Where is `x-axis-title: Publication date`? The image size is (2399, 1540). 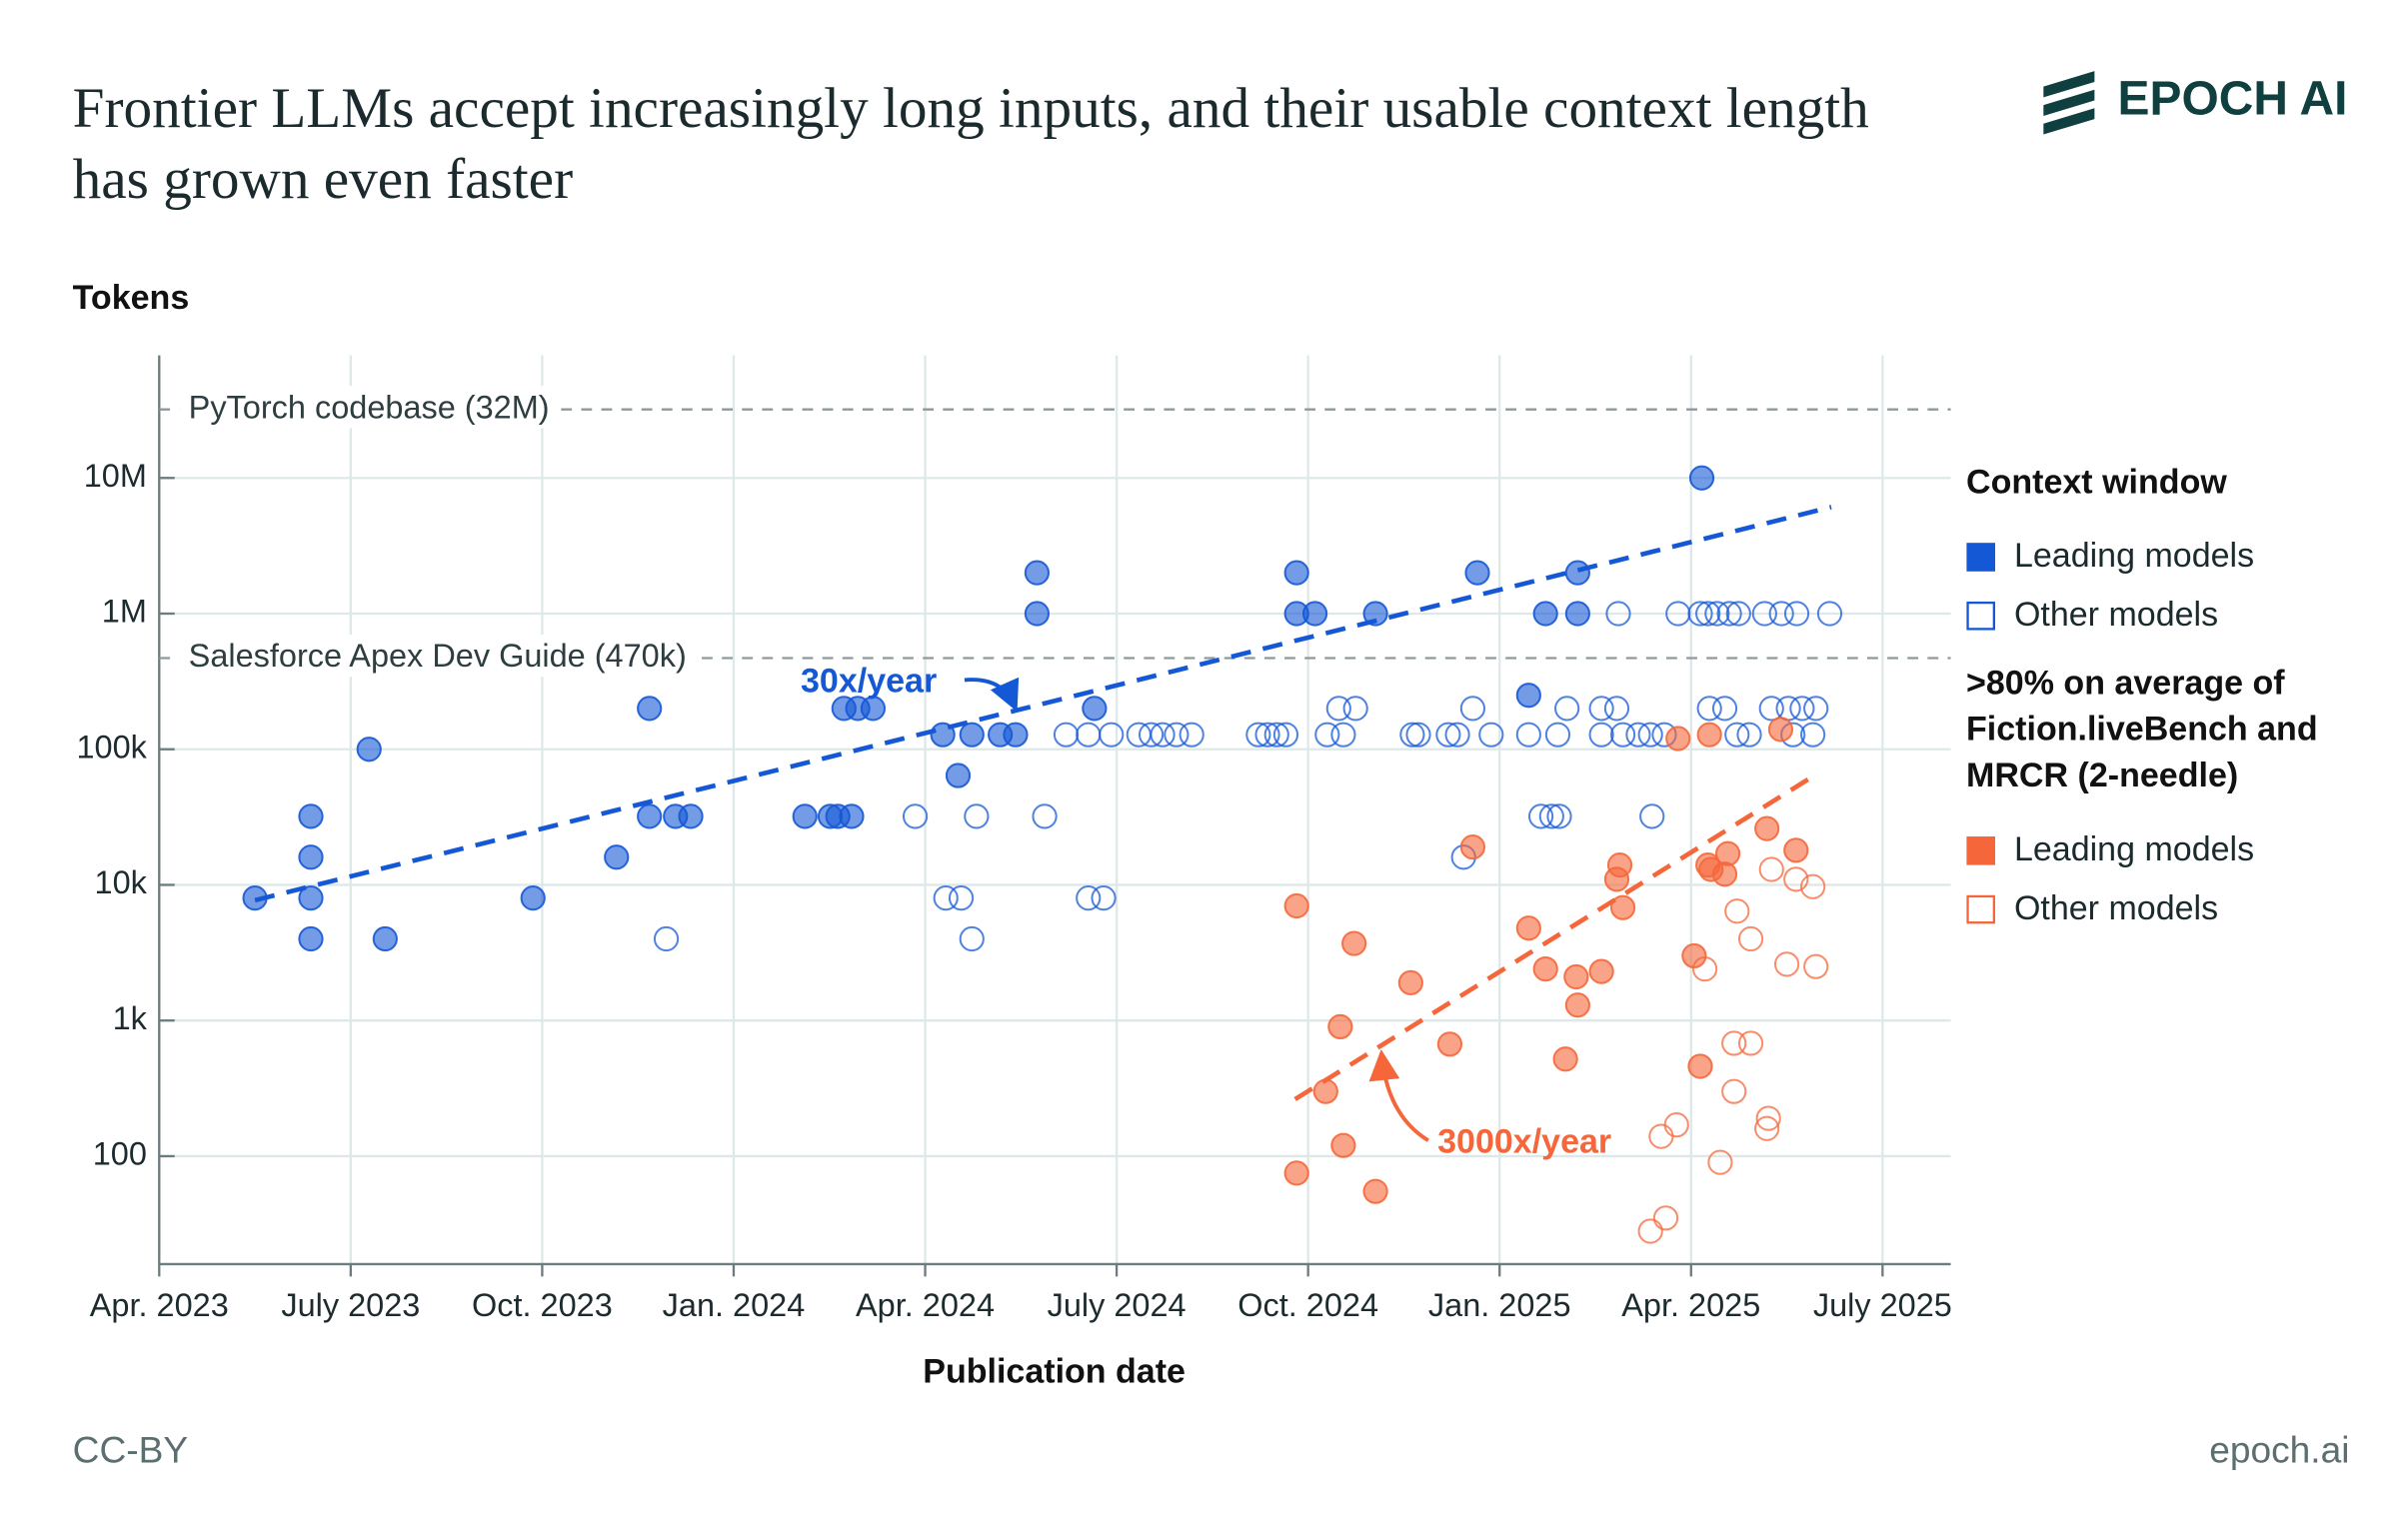
x-axis-title: Publication date is located at coordinates (1054, 1372).